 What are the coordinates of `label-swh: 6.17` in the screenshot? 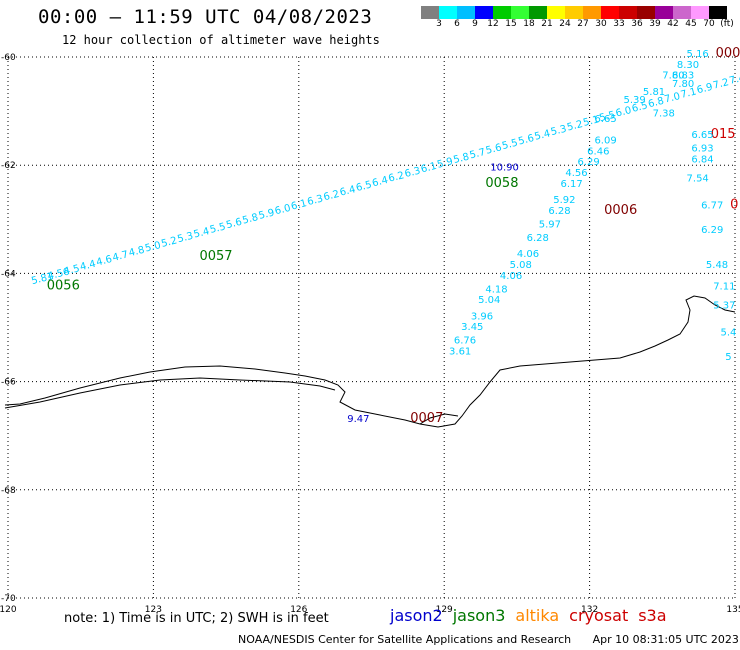 It's located at (572, 184).